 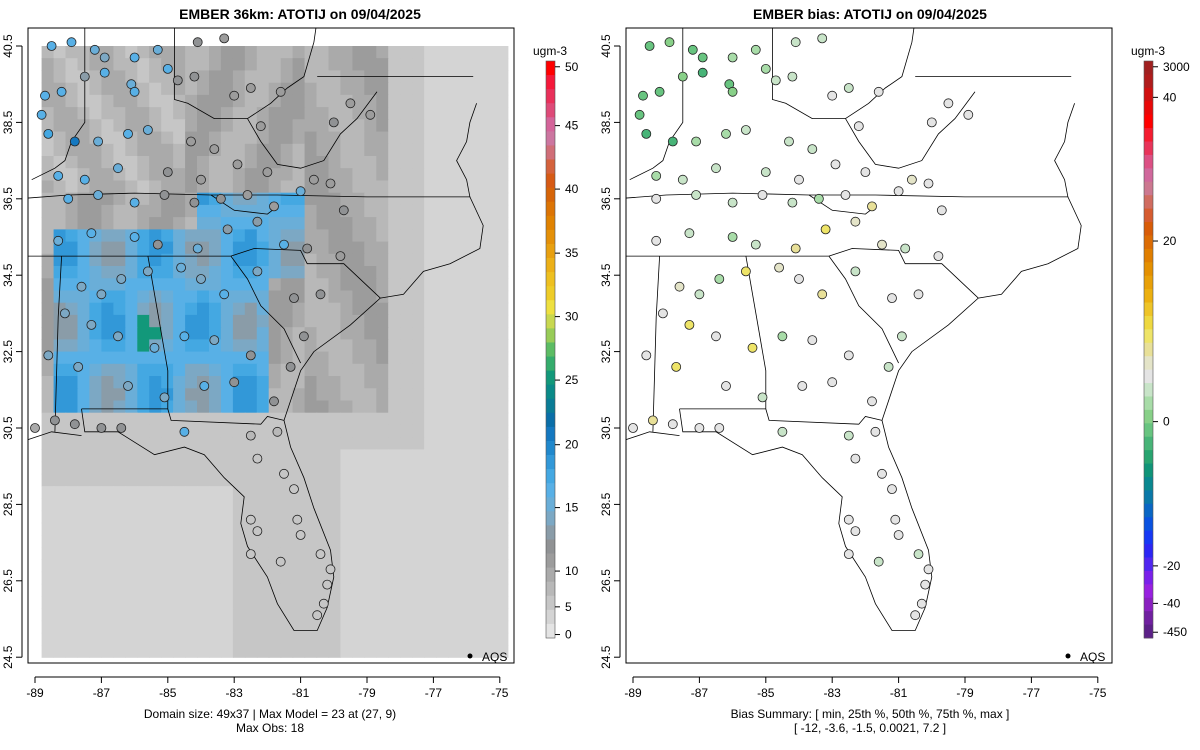 What do you see at coordinates (606, 352) in the screenshot?
I see `y-tick-label: 32.5` at bounding box center [606, 352].